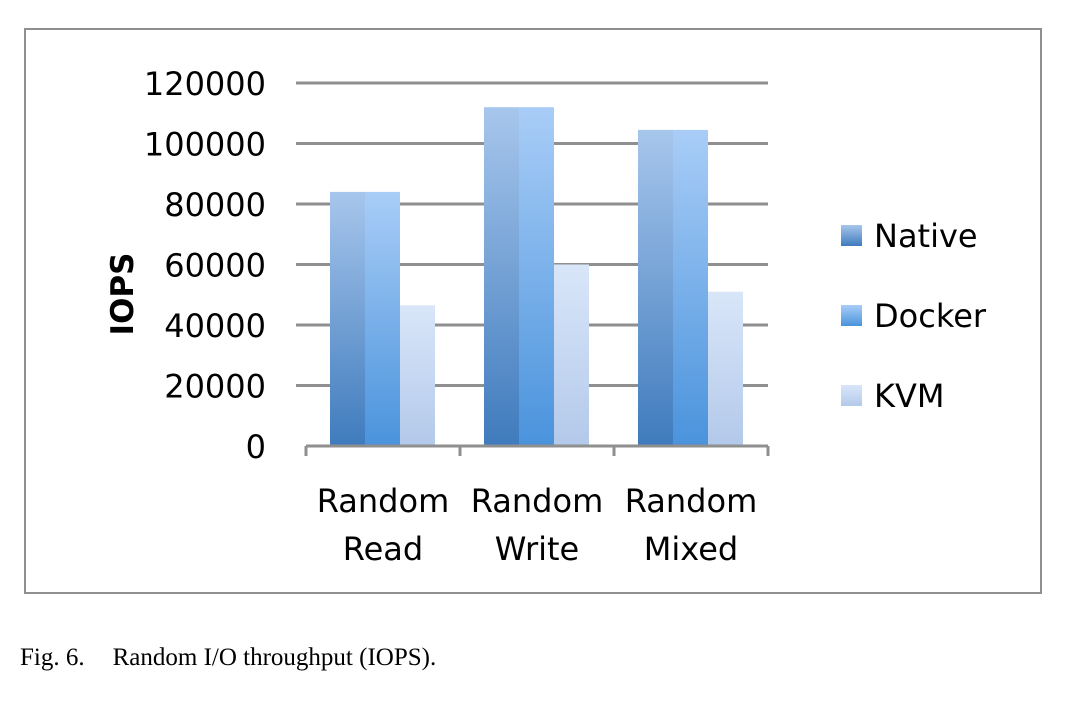  Describe the element at coordinates (215, 326) in the screenshot. I see `y-tick-label-40000: 40000` at that location.